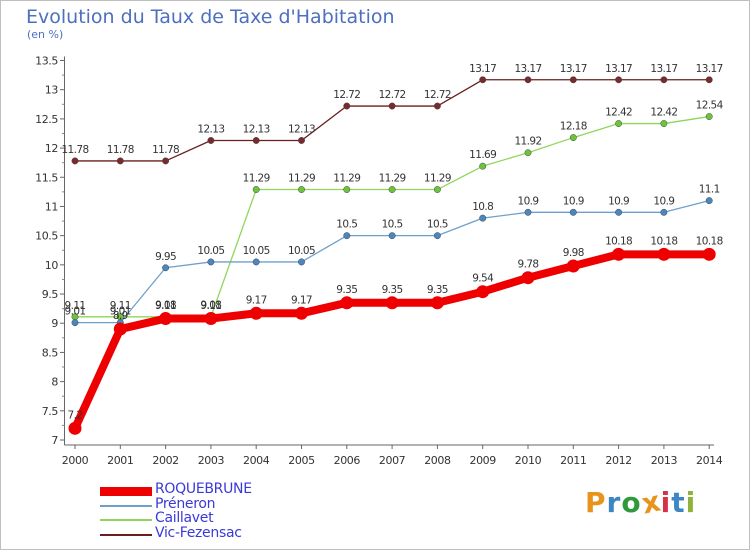  I want to click on data-label: 12.18, so click(573, 127).